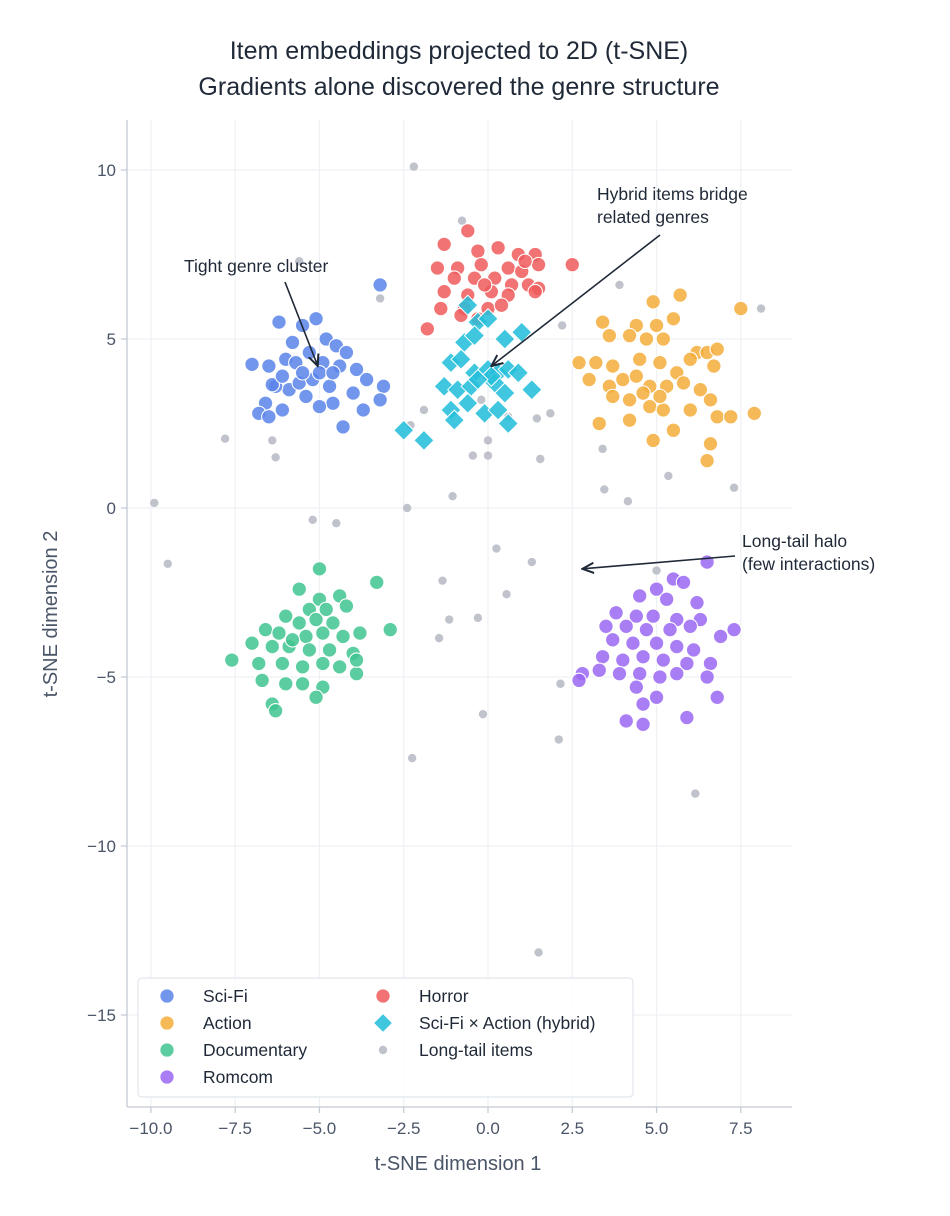 This screenshot has width=950, height=1216. I want to click on x-axis-label: t-SNE dimension 1, so click(458, 1164).